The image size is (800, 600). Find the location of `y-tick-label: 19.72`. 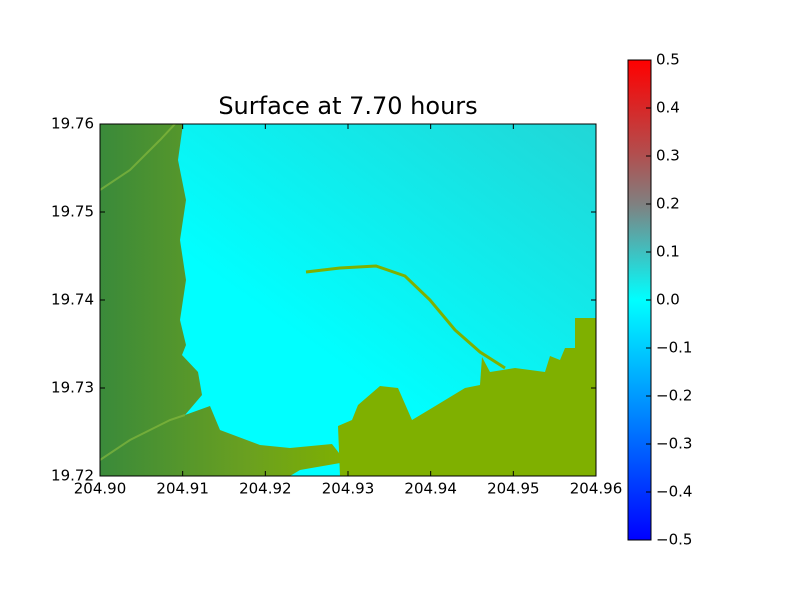

y-tick-label: 19.72 is located at coordinates (72, 476).